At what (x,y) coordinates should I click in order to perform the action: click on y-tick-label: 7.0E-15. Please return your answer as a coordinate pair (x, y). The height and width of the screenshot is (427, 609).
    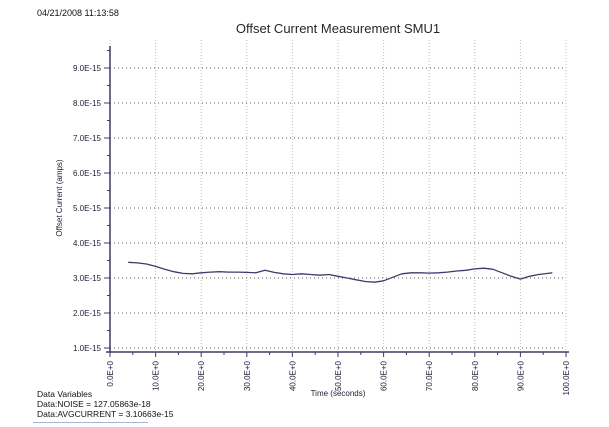
    Looking at the image, I should click on (87, 138).